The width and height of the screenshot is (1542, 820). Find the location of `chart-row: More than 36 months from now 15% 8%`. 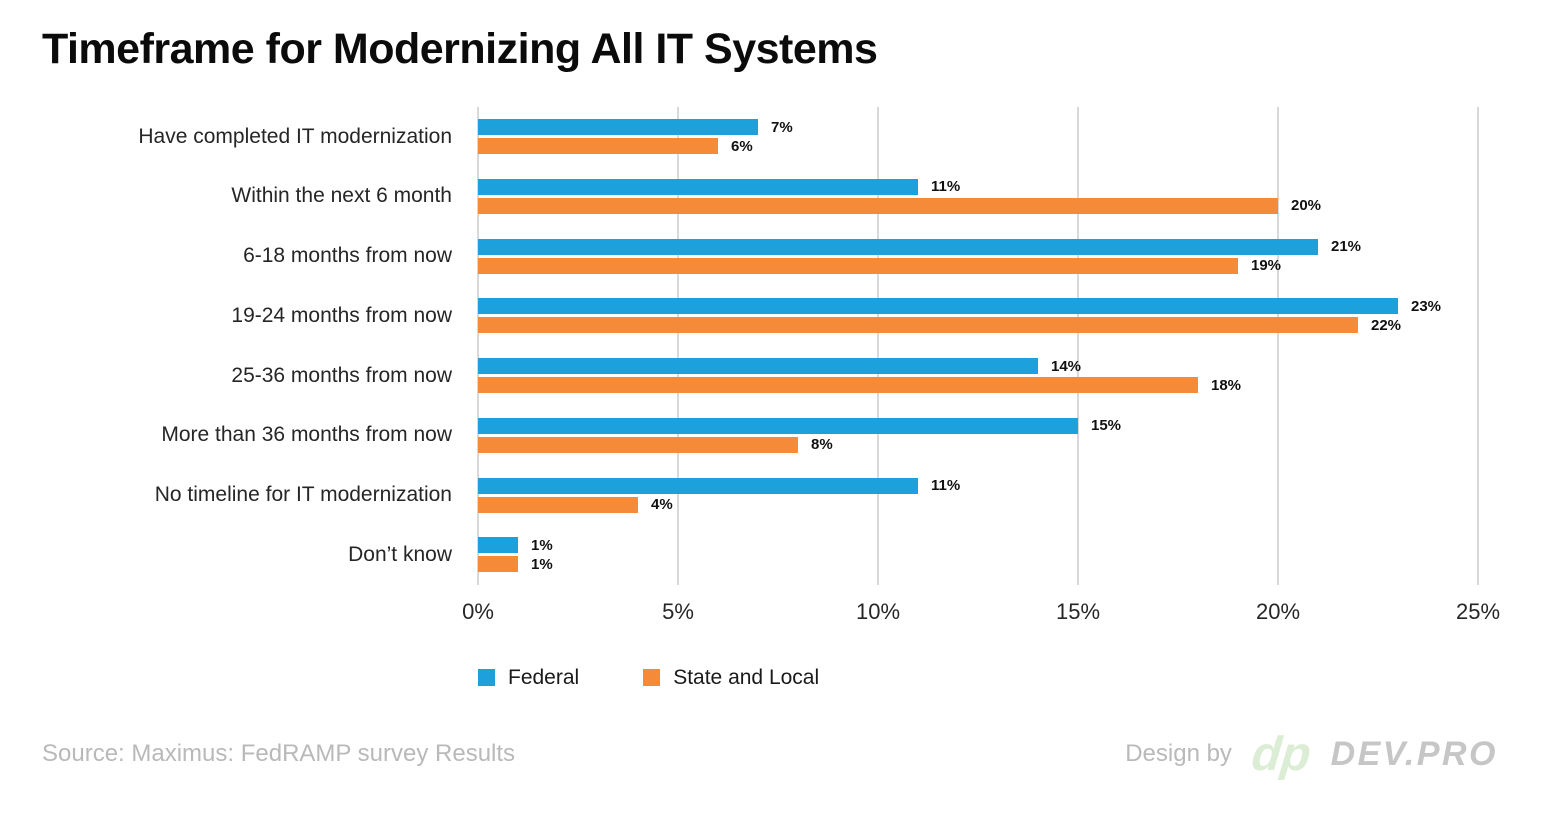

chart-row: More than 36 months from now 15% 8% is located at coordinates (771, 435).